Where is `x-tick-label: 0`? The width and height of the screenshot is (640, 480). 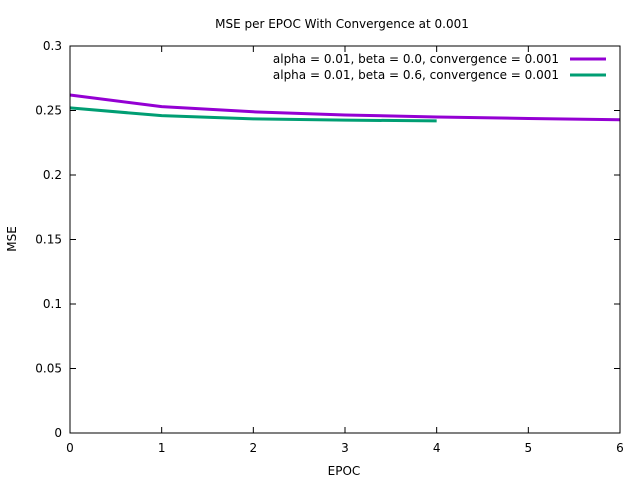
x-tick-label: 0 is located at coordinates (70, 448).